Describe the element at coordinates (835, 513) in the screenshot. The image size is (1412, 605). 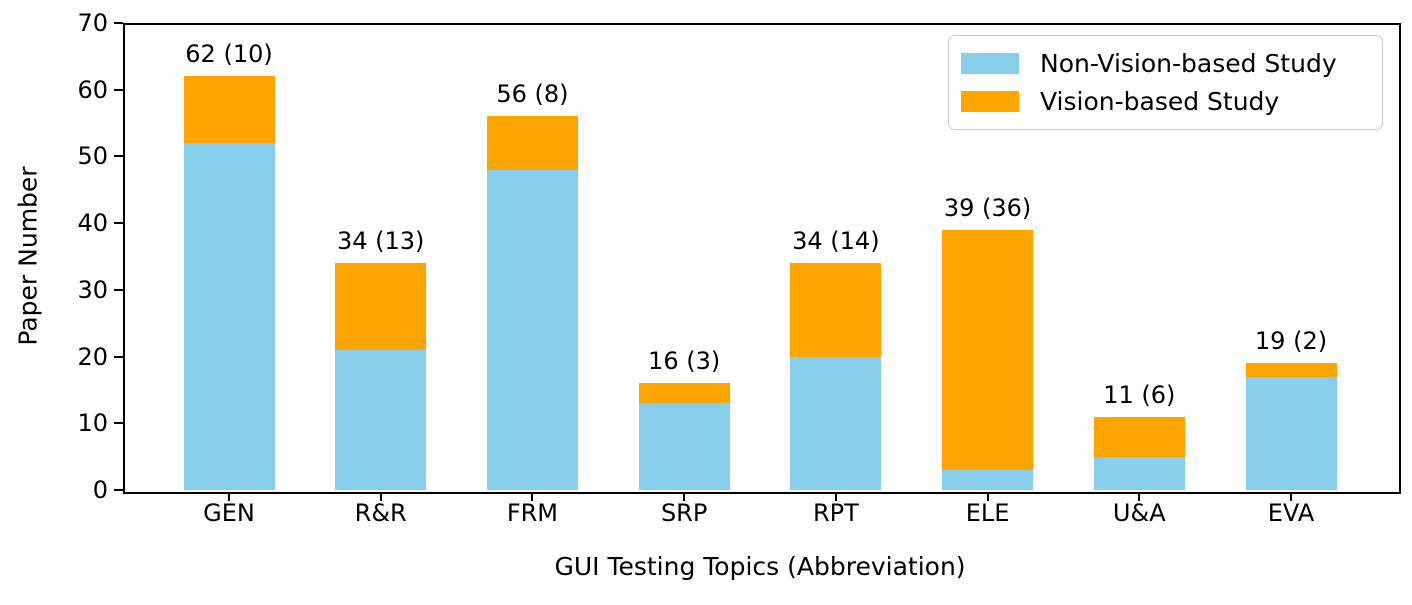
I see `x-tick-label: RPT` at that location.